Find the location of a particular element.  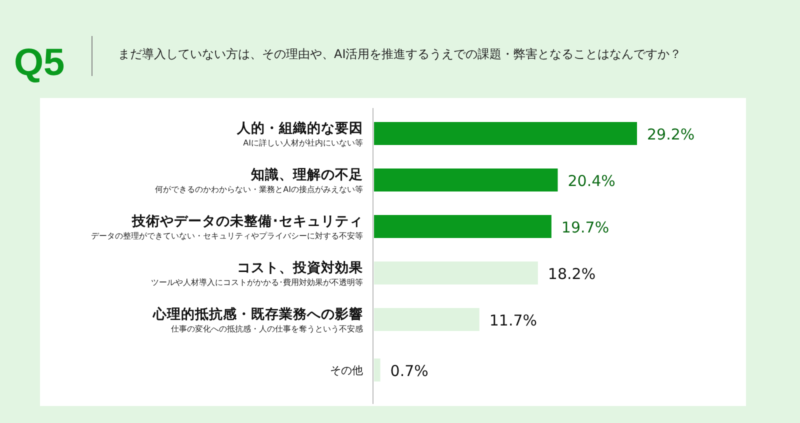

y-tick-label: 心理的抵抗感・既存業務への影響 is located at coordinates (257, 314).